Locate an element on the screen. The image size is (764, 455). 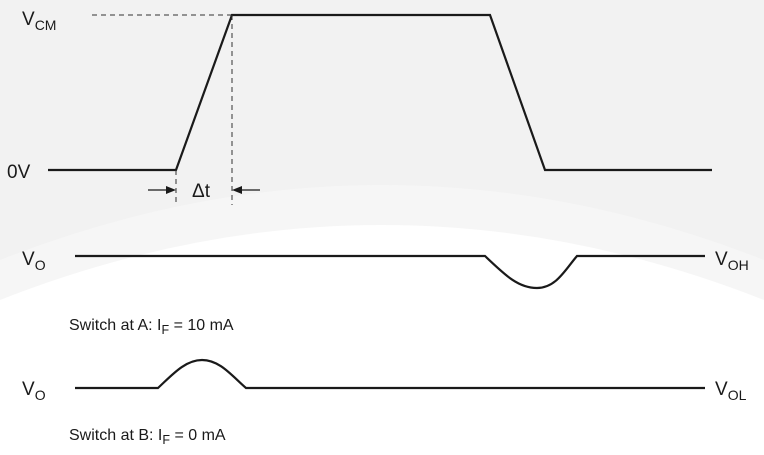
vo-label-b: VO is located at coordinates (34, 391).